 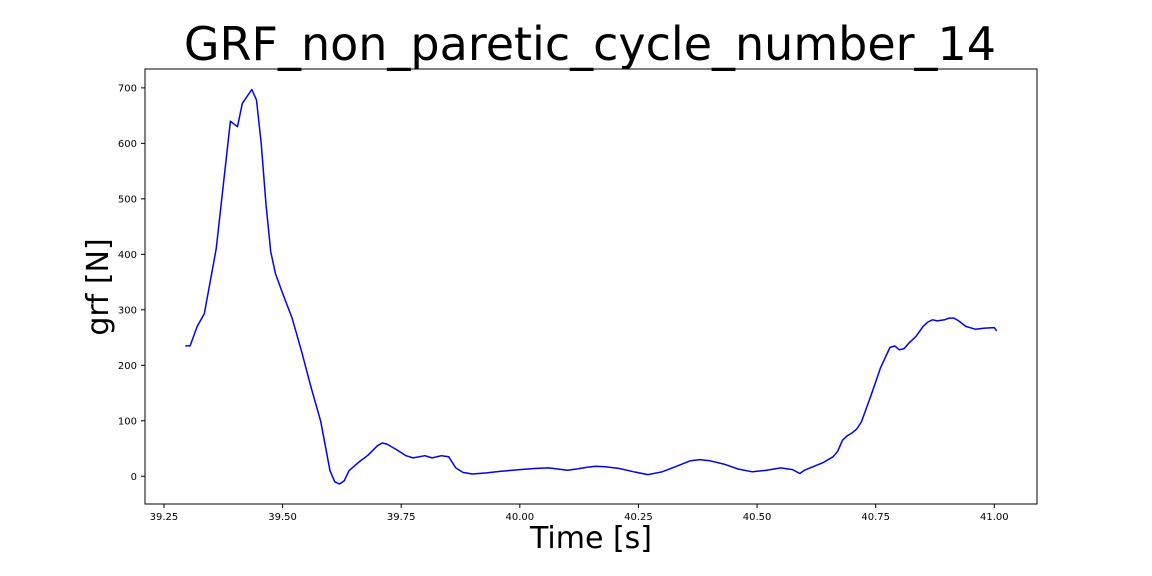 What do you see at coordinates (127, 310) in the screenshot?
I see `y-tick-label: 300` at bounding box center [127, 310].